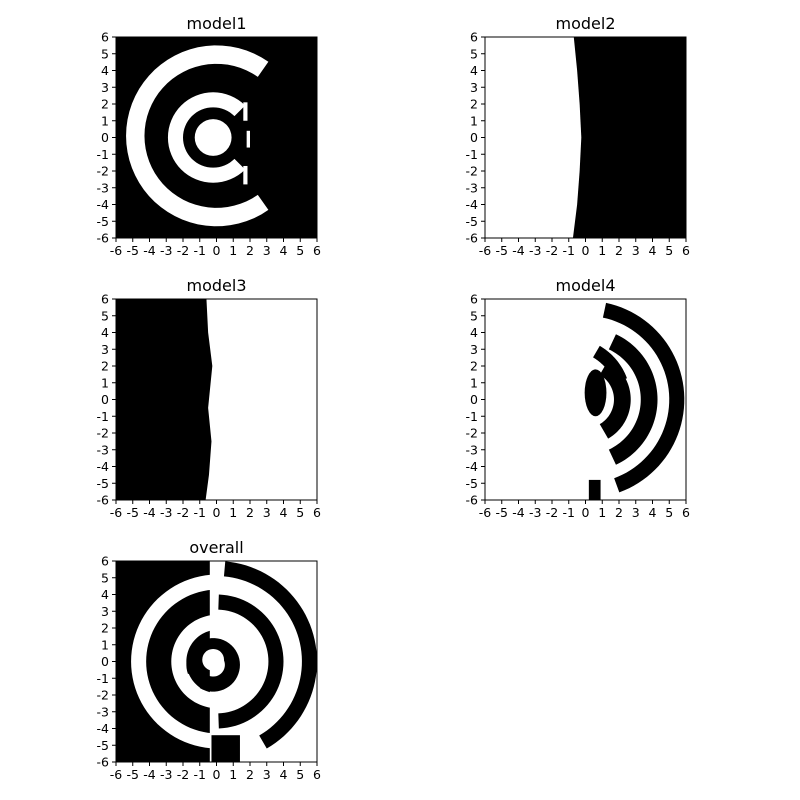 The image size is (800, 800). Describe the element at coordinates (217, 285) in the screenshot. I see `panel-title: model3` at that location.